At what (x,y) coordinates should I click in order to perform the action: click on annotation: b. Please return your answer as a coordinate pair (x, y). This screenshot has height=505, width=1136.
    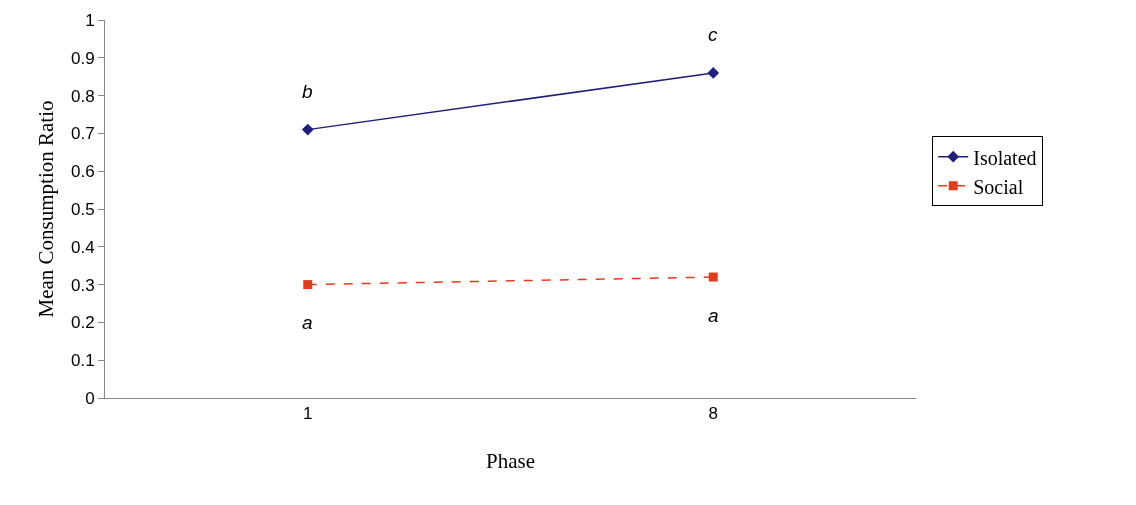
    Looking at the image, I should click on (307, 91).